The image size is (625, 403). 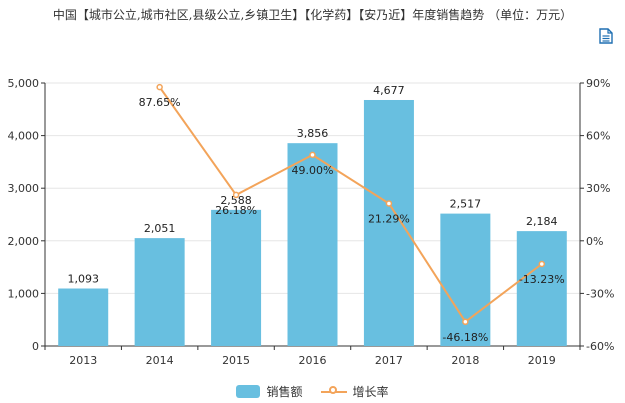 I want to click on bar-value-label: 2,517, so click(x=466, y=204).